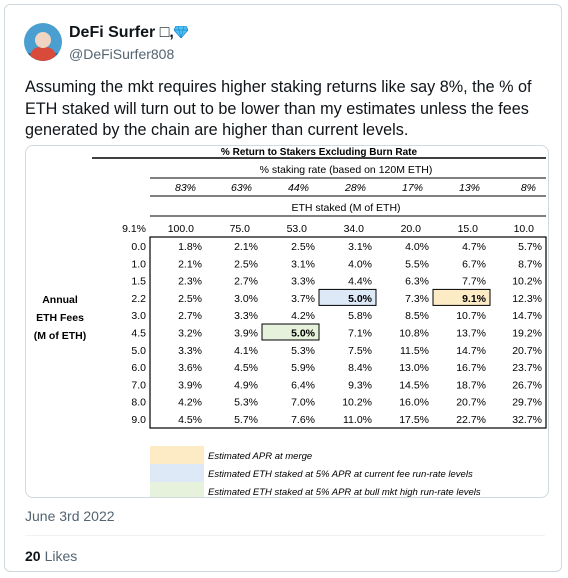  I want to click on fee-label: 0.0, so click(138, 247).